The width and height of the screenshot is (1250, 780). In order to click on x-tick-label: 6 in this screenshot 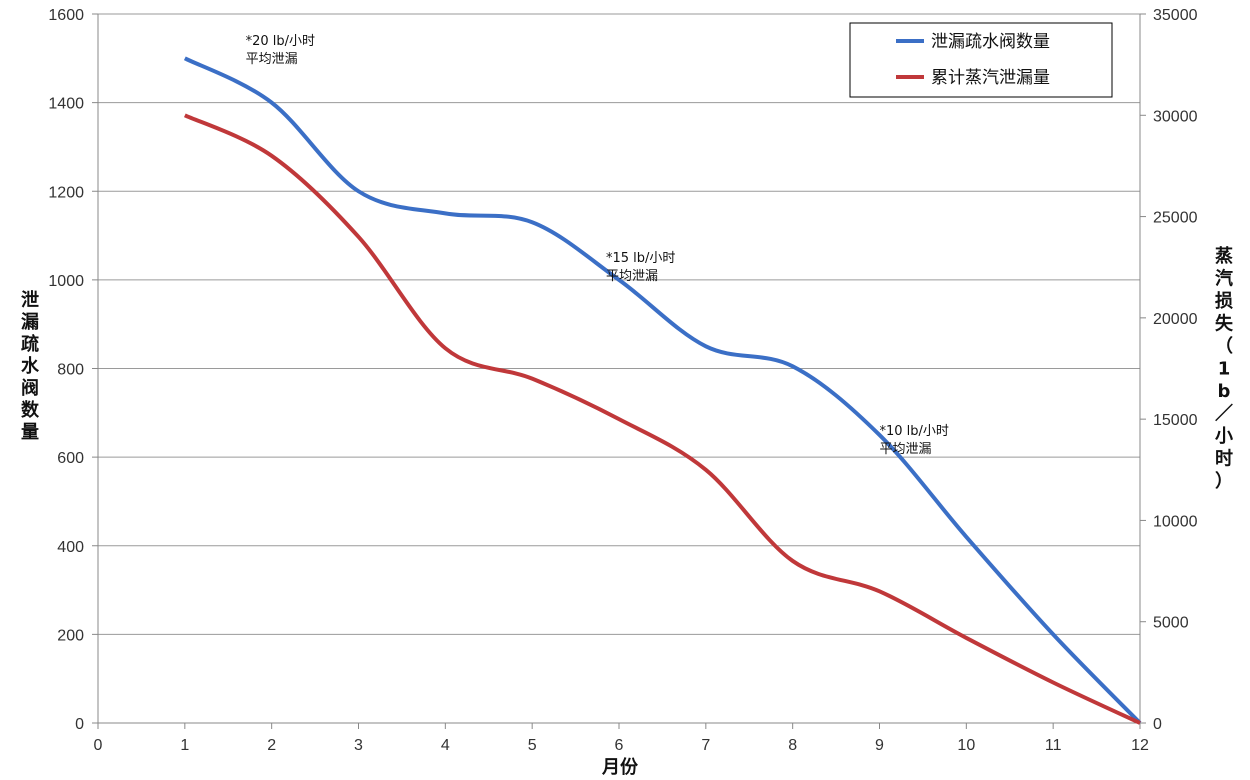, I will do `click(619, 745)`.